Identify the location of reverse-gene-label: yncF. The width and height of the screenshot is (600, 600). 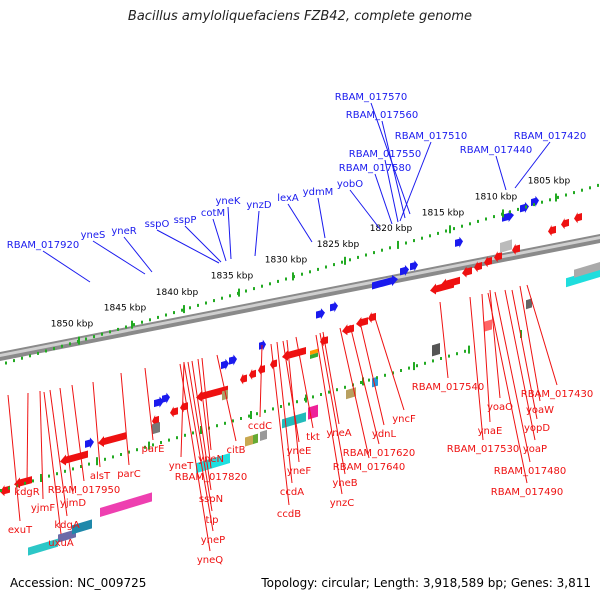
(404, 419).